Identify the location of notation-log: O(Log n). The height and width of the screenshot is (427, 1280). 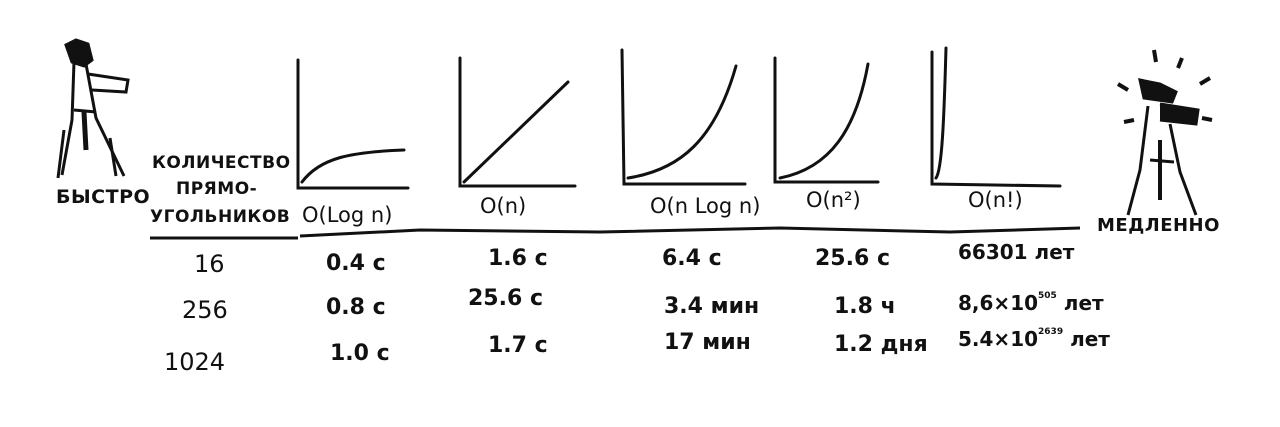
(347, 215).